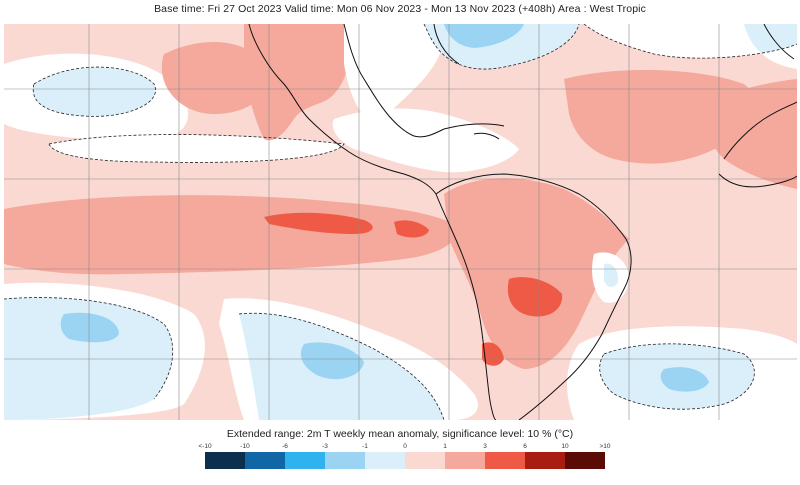 Image resolution: width=800 pixels, height=485 pixels. Describe the element at coordinates (525, 446) in the screenshot. I see `legend-tick-label: 6` at that location.